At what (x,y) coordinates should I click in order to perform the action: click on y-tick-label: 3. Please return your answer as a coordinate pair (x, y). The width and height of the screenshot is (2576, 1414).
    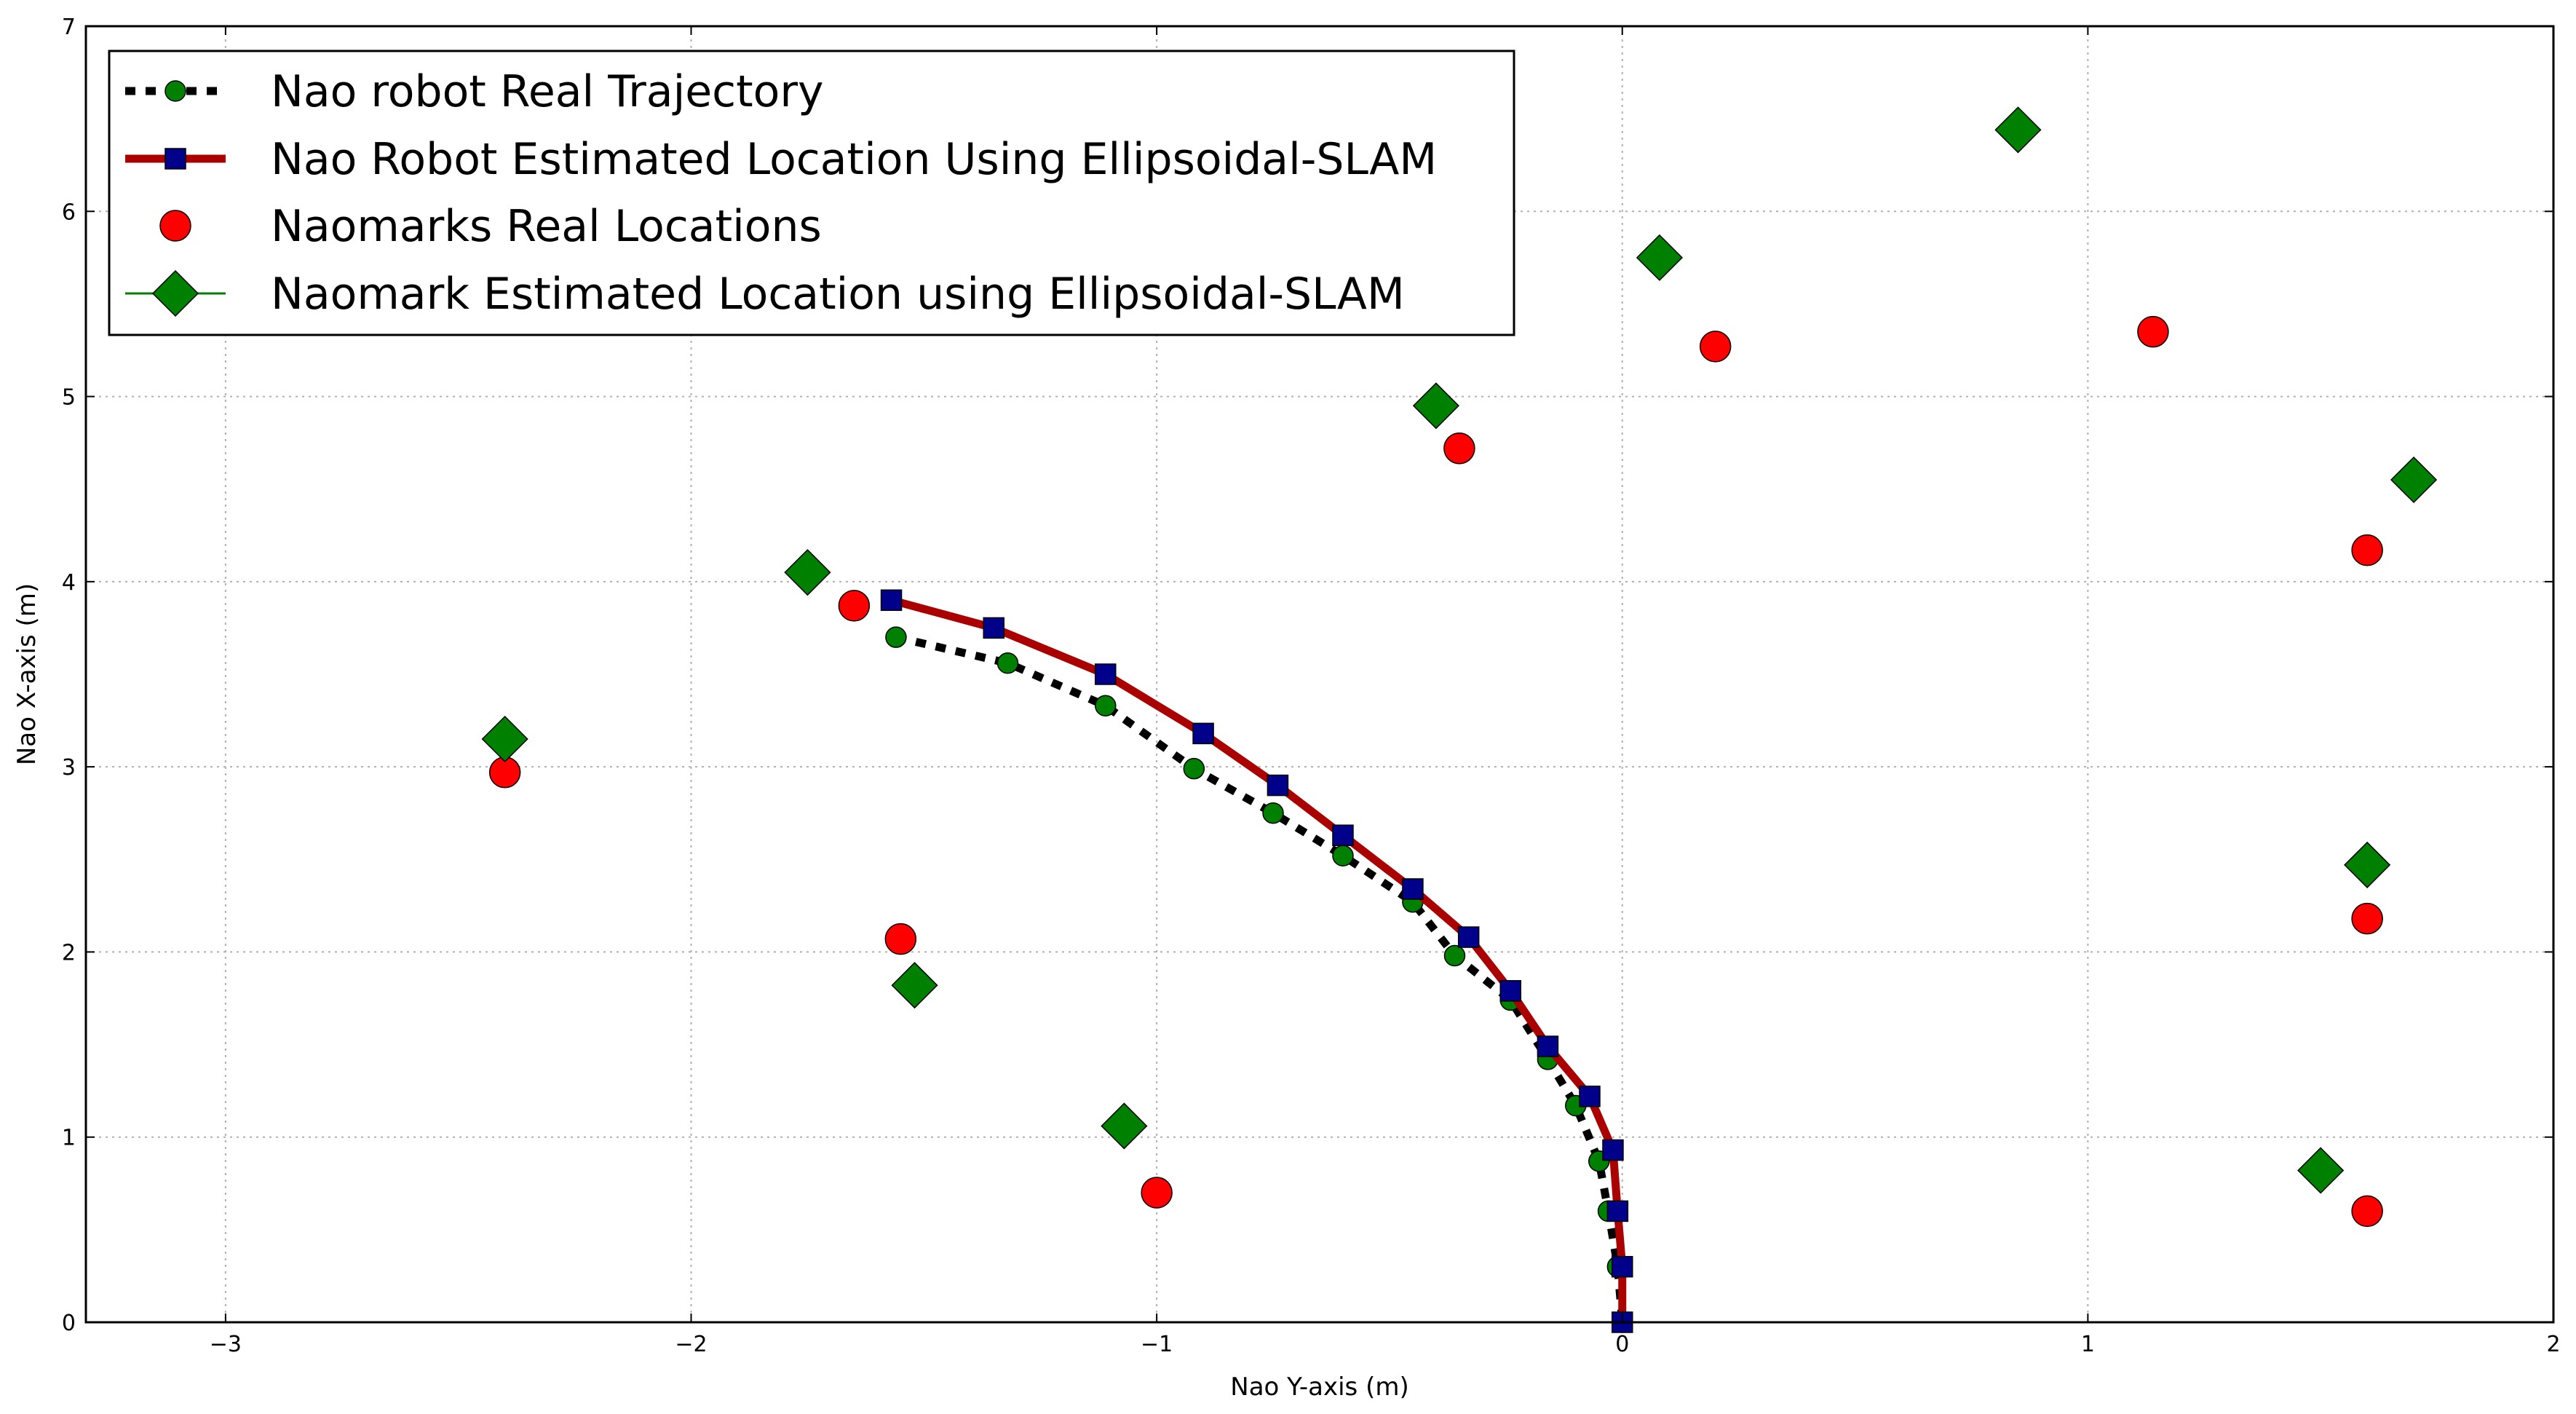
    Looking at the image, I should click on (69, 768).